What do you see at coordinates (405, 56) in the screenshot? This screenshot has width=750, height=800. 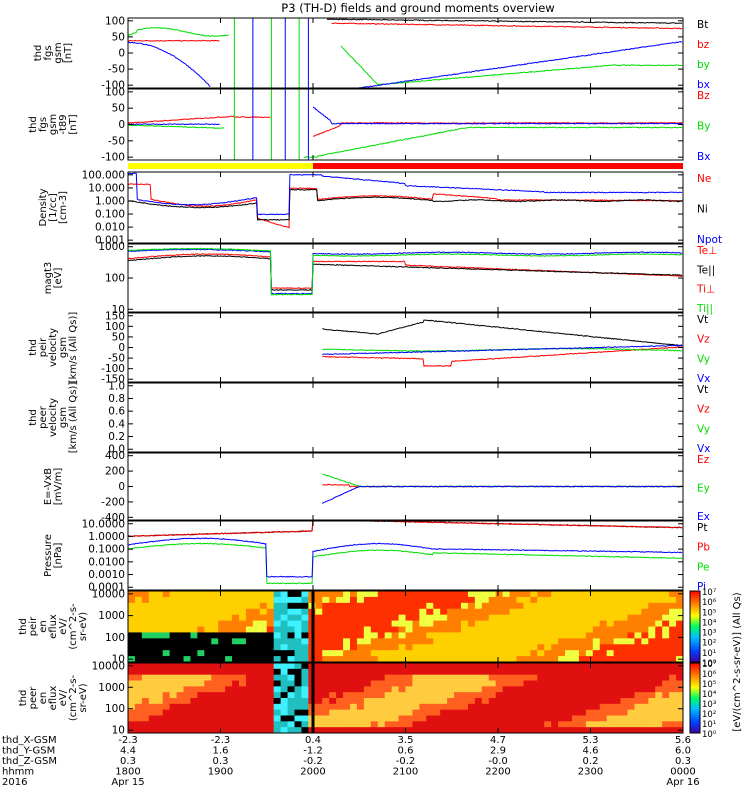 I see `trace-by` at bounding box center [405, 56].